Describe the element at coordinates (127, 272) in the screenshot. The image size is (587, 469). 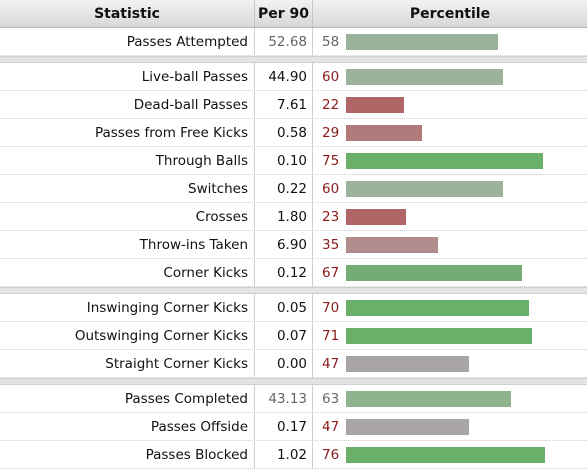
I see `statistic-label: Corner Kicks` at that location.